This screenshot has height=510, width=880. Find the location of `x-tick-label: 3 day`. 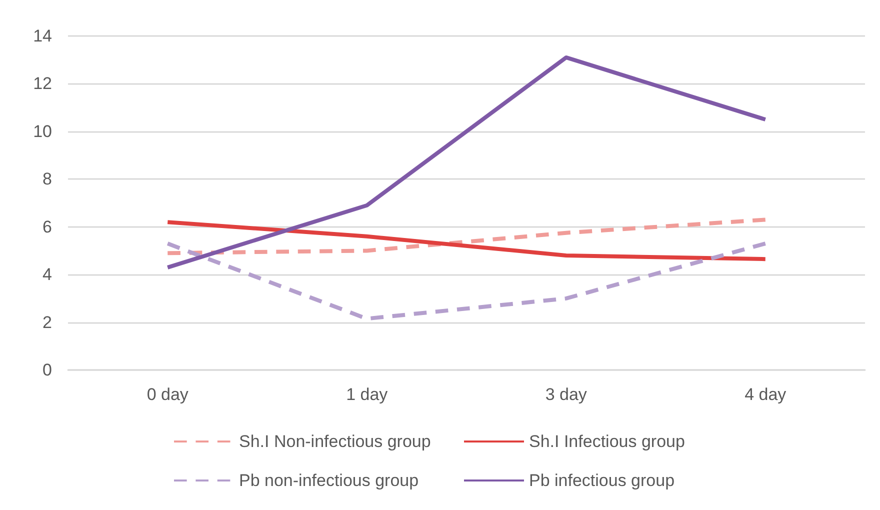

x-tick-label: 3 day is located at coordinates (566, 394).